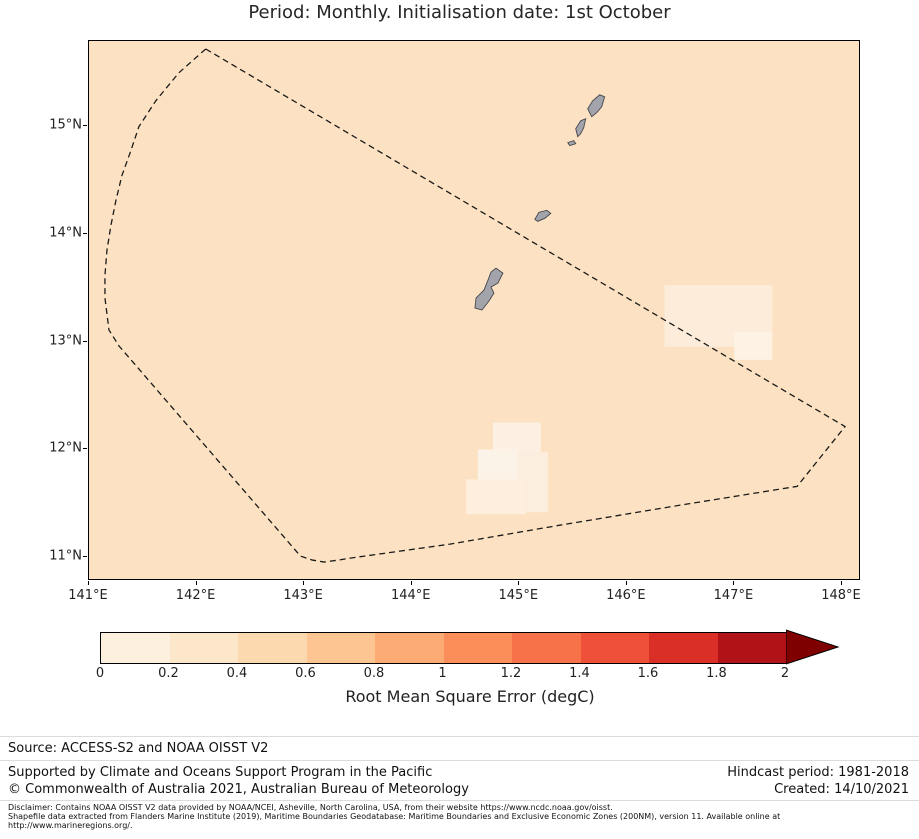  What do you see at coordinates (65, 556) in the screenshot?
I see `y-tick-label: 11°N` at bounding box center [65, 556].